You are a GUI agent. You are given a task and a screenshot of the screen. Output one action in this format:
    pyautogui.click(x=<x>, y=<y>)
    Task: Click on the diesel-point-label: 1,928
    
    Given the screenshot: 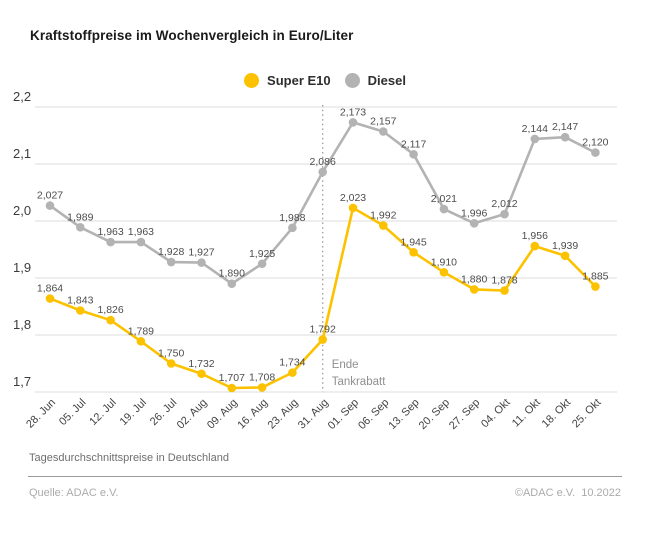 What is the action you would take?
    pyautogui.click(x=171, y=252)
    